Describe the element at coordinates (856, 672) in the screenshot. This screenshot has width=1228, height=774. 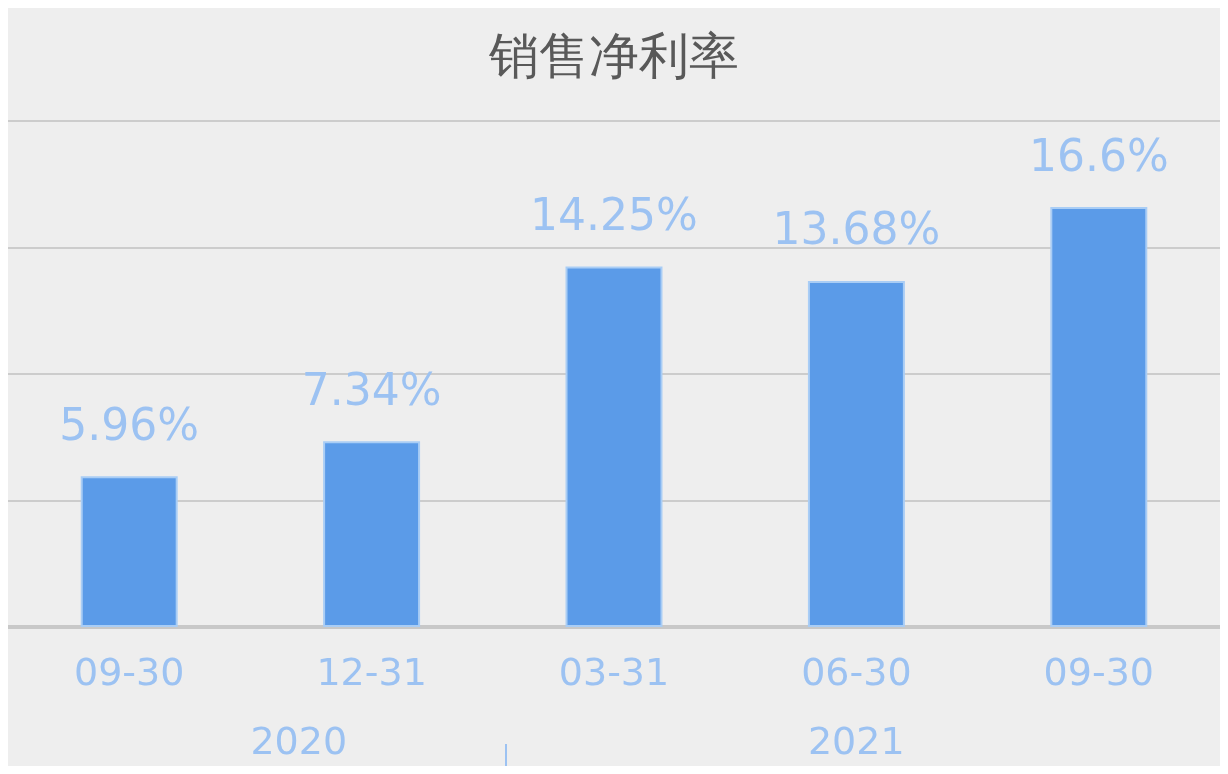
I see `x-tick-label: 06-30` at that location.